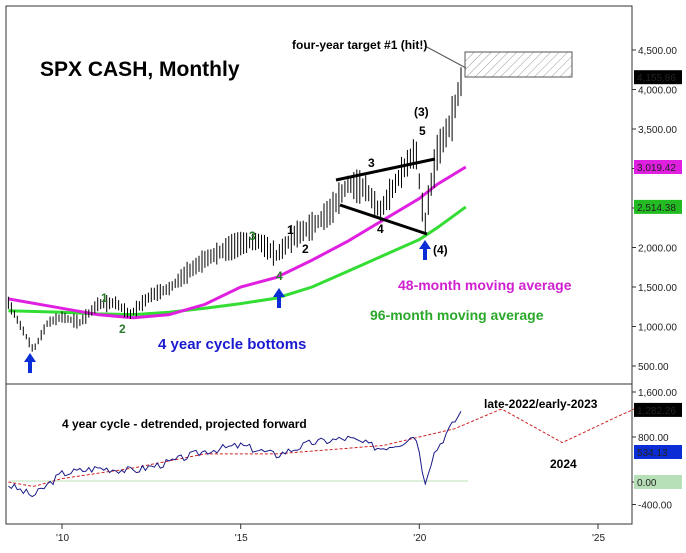  What do you see at coordinates (235, 454) in the screenshot?
I see `detrended-line` at bounding box center [235, 454].